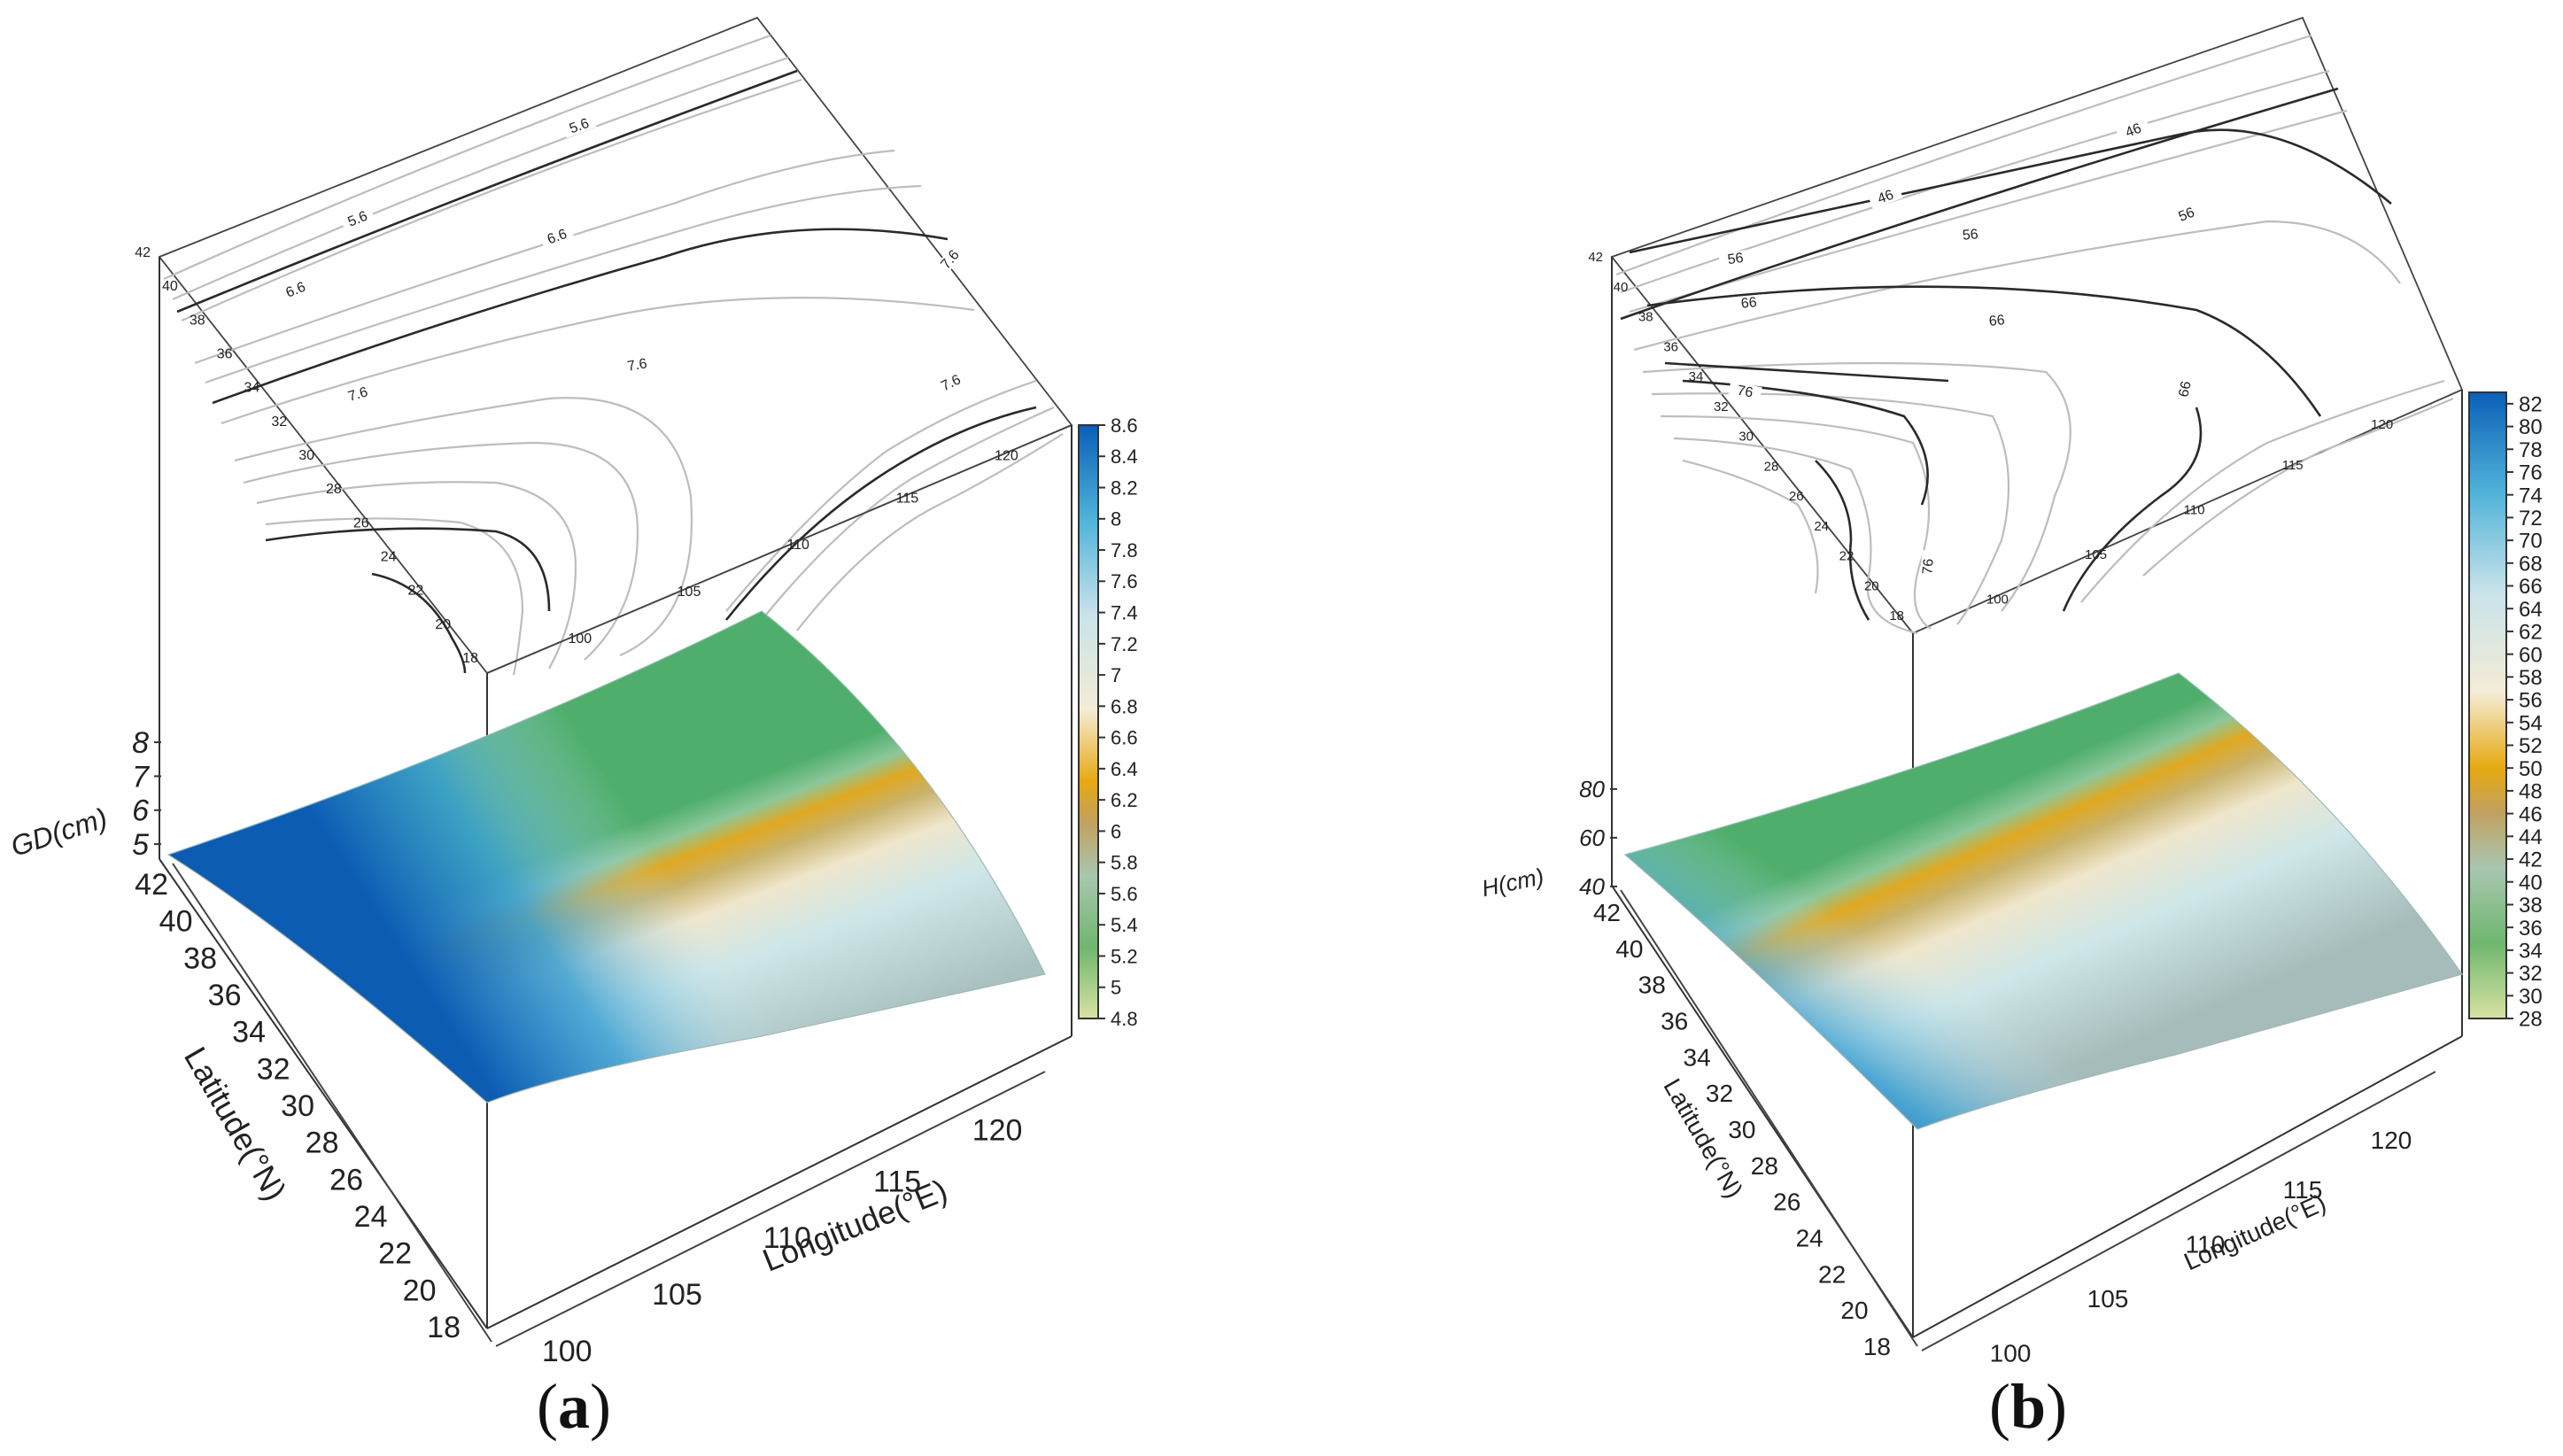 The width and height of the screenshot is (2563, 1456). I want to click on surface-b, so click(2043, 901).